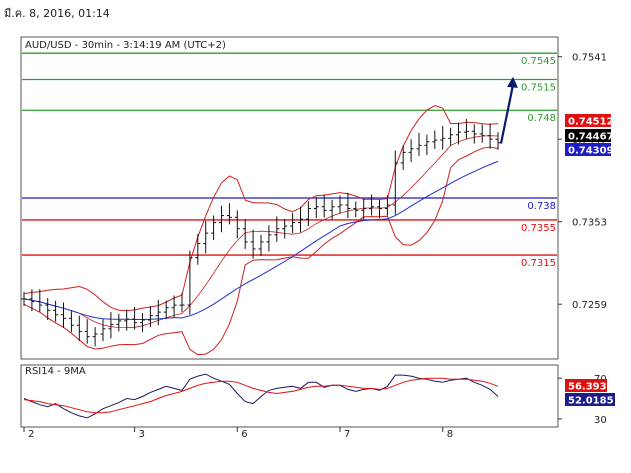 This screenshot has height=473, width=631. I want to click on value-tag-label: 52.0185, so click(591, 401).